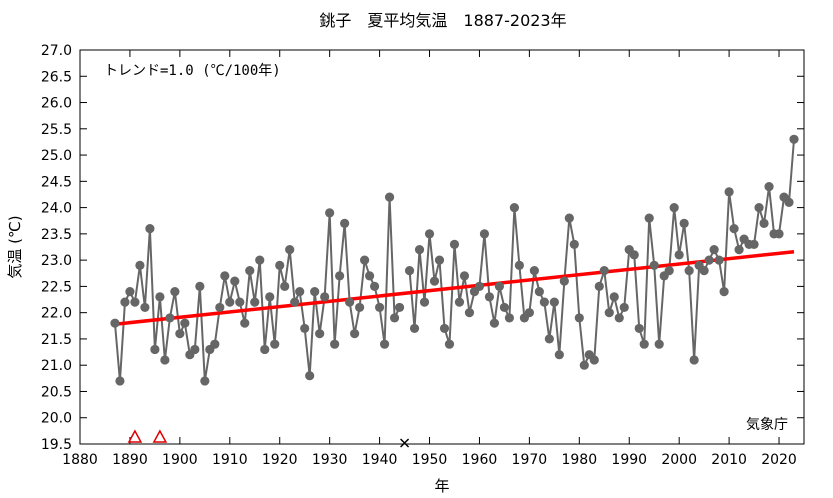 The height and width of the screenshot is (498, 833). I want to click on y-tick-label: 24.5, so click(56, 182).